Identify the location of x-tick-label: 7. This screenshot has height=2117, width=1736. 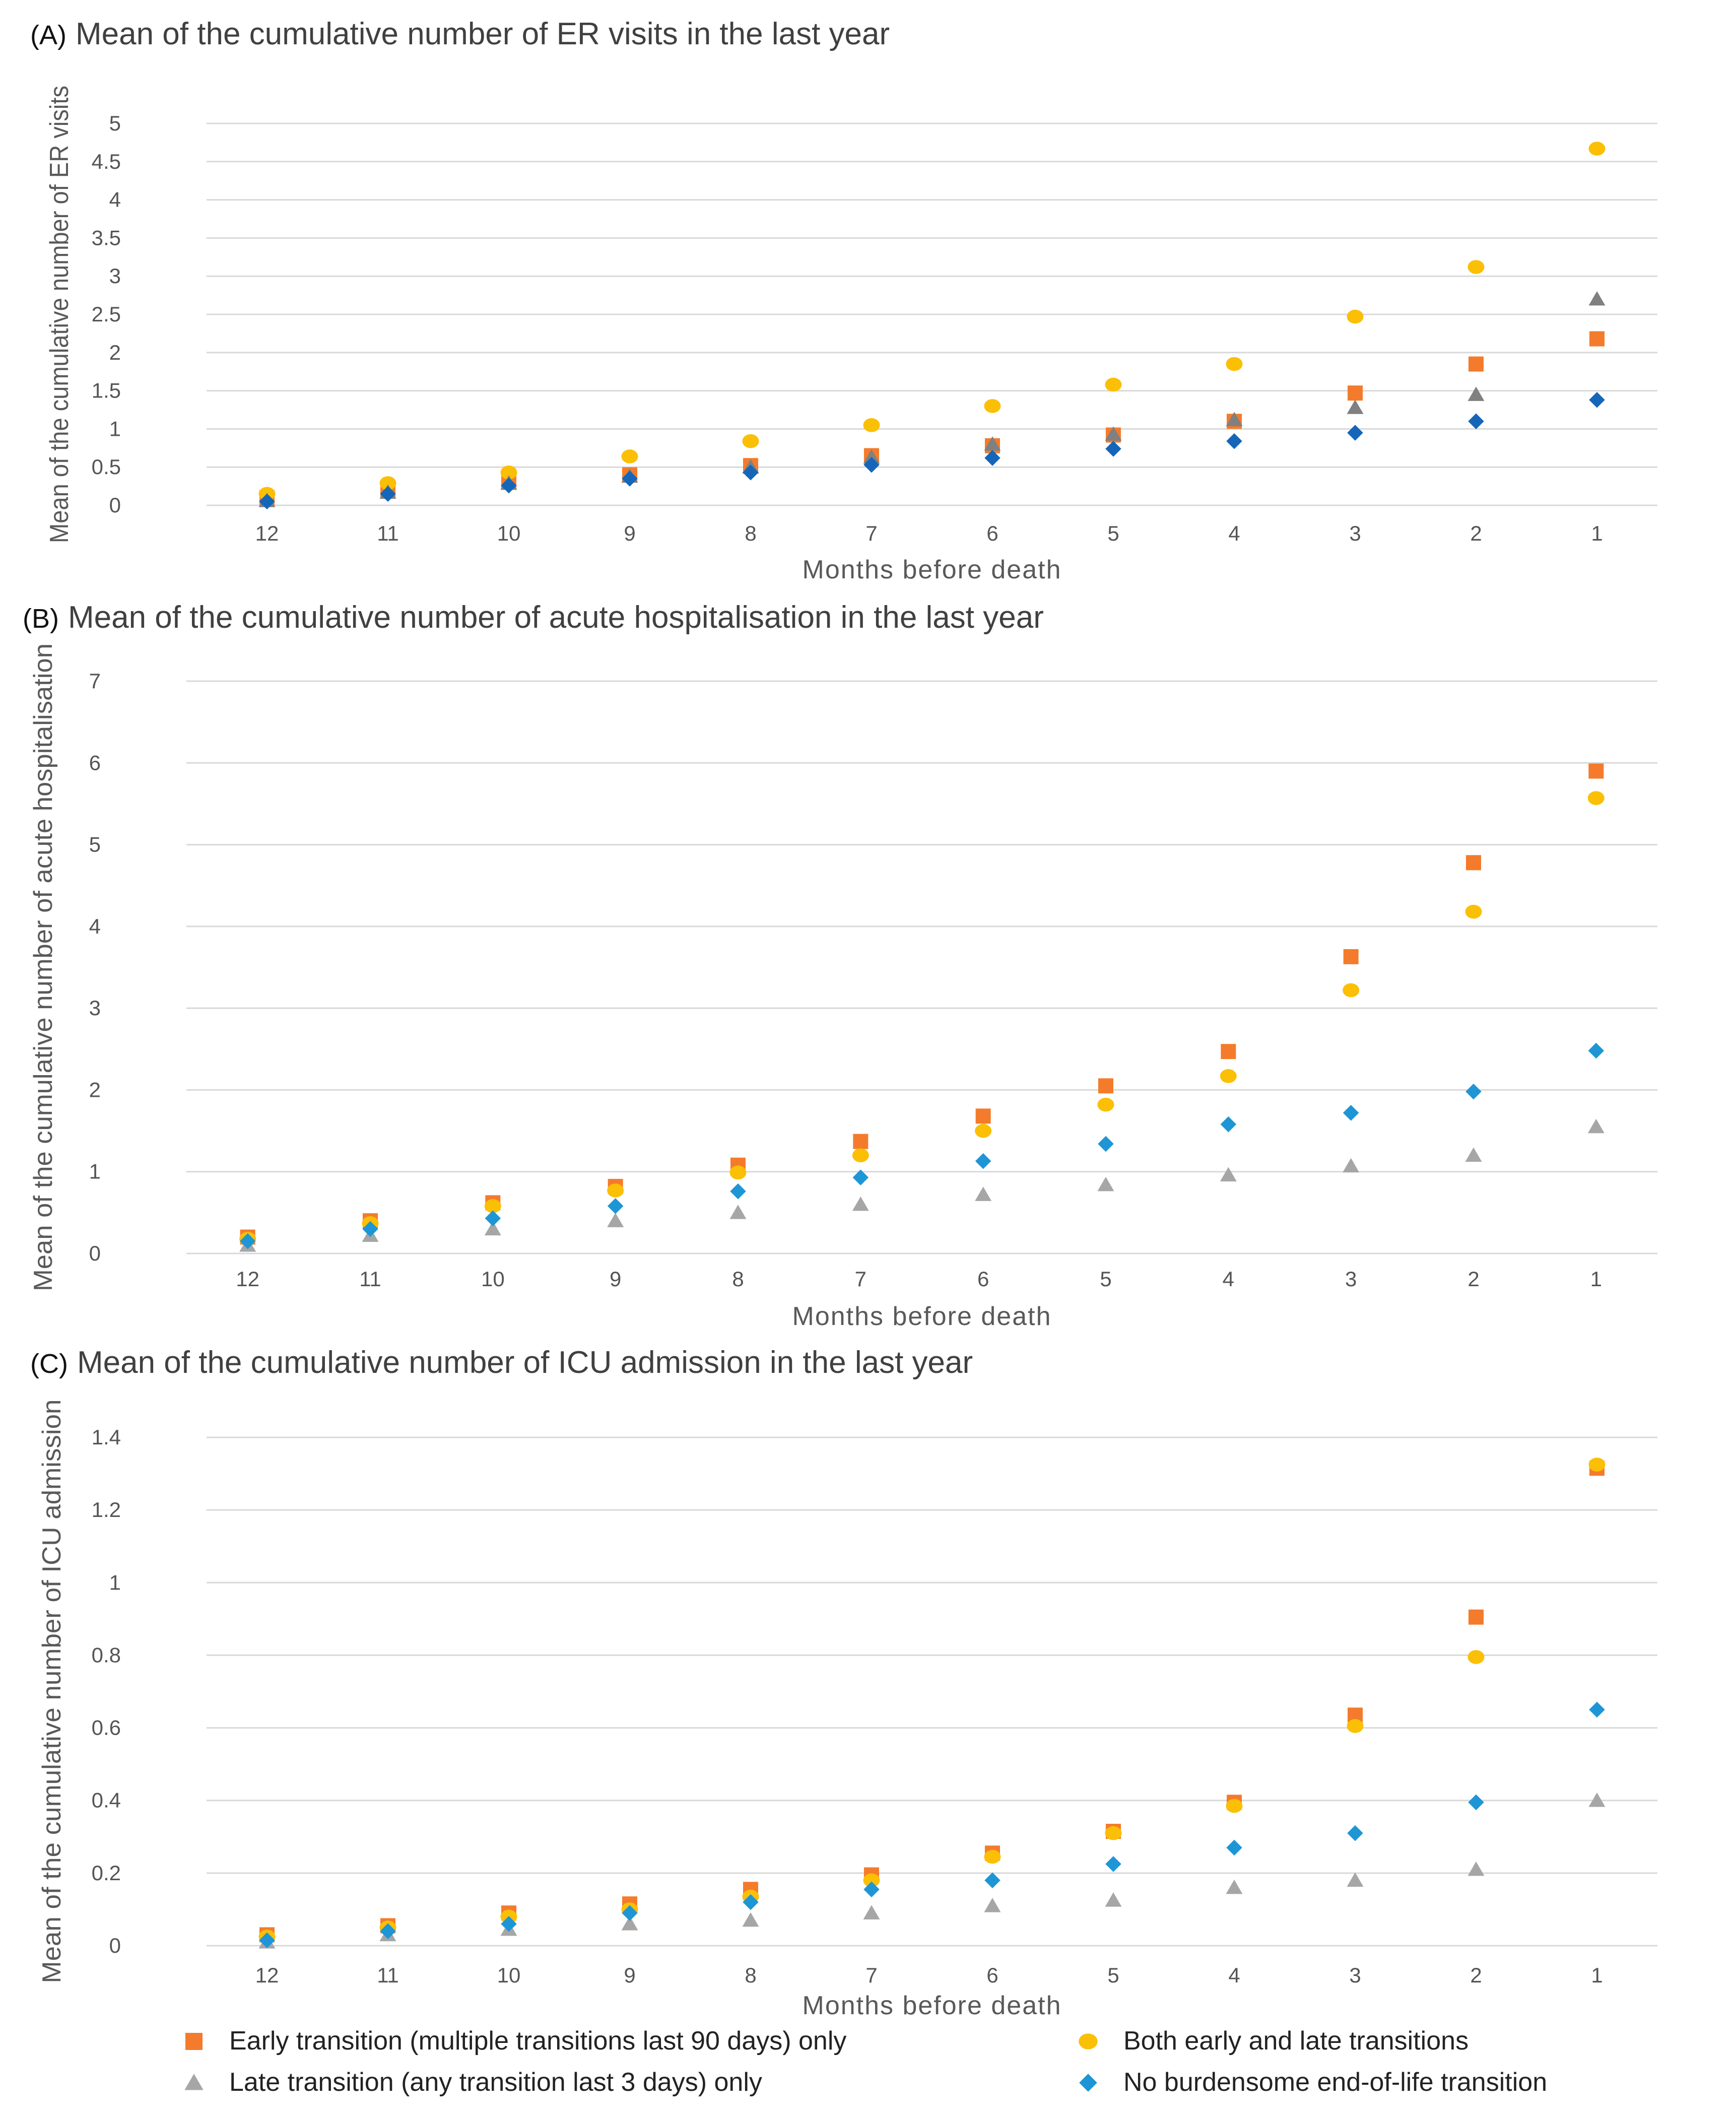
(871, 533).